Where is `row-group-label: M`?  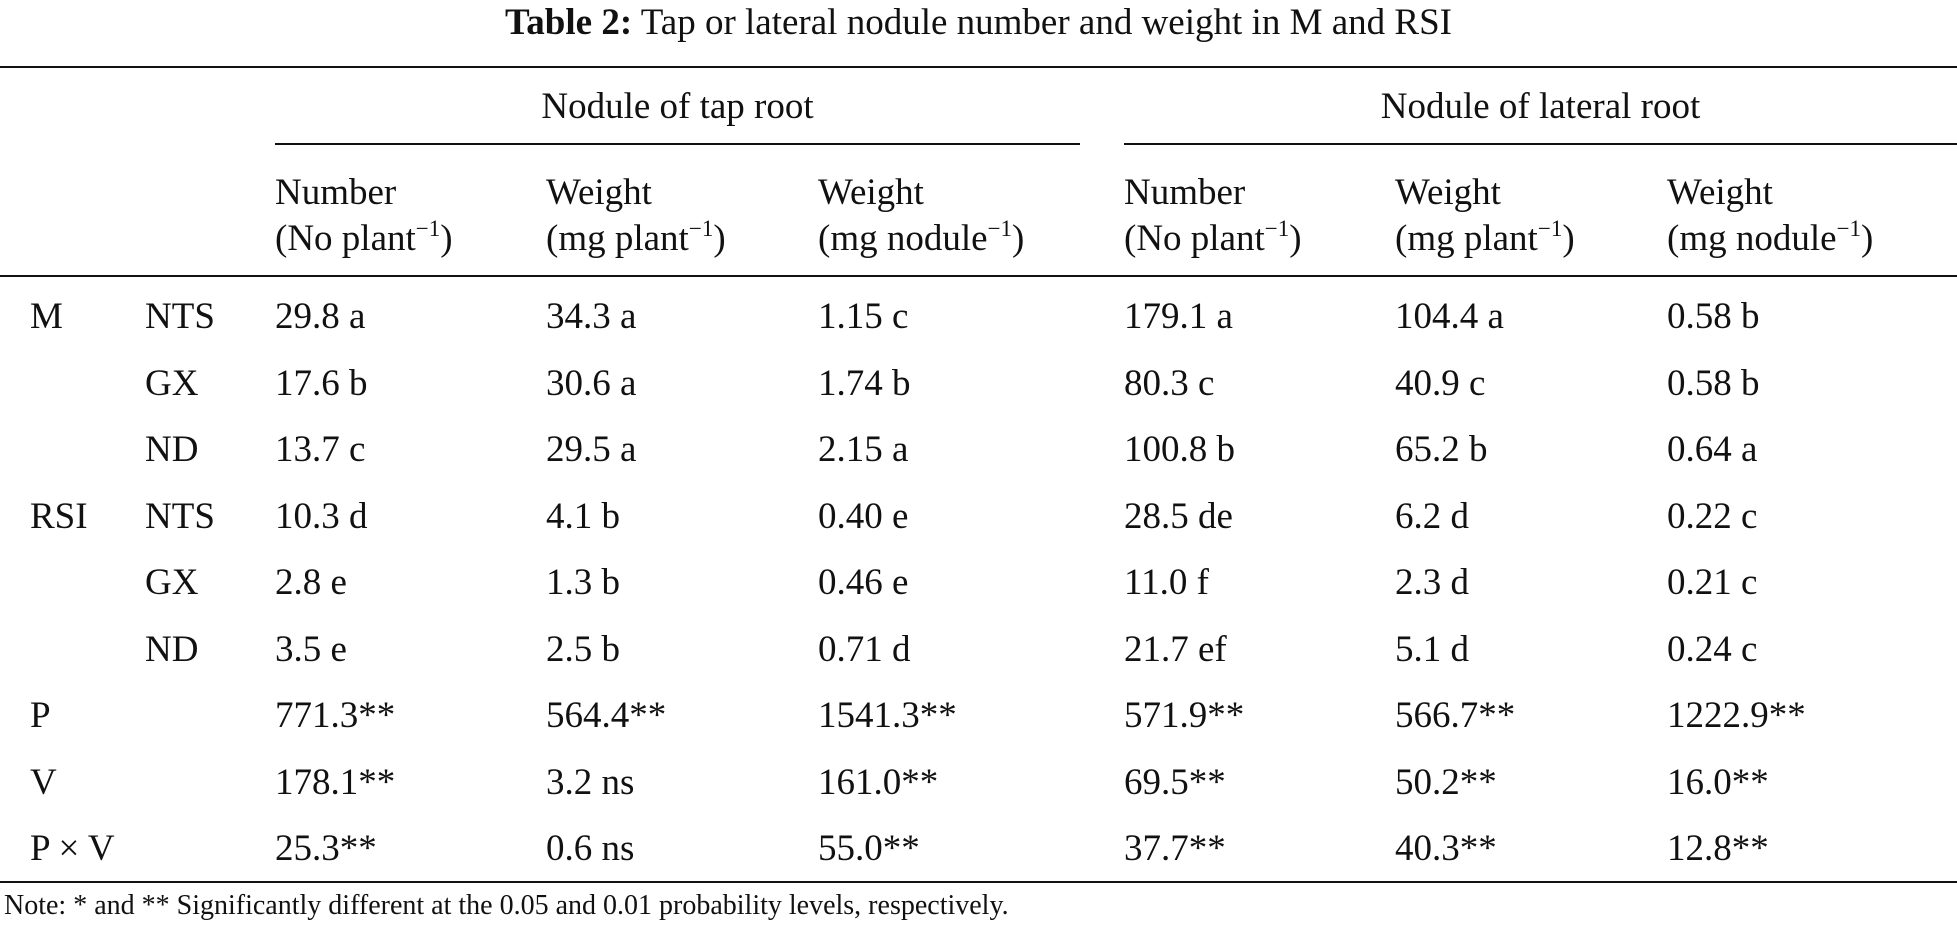 row-group-label: M is located at coordinates (46, 316).